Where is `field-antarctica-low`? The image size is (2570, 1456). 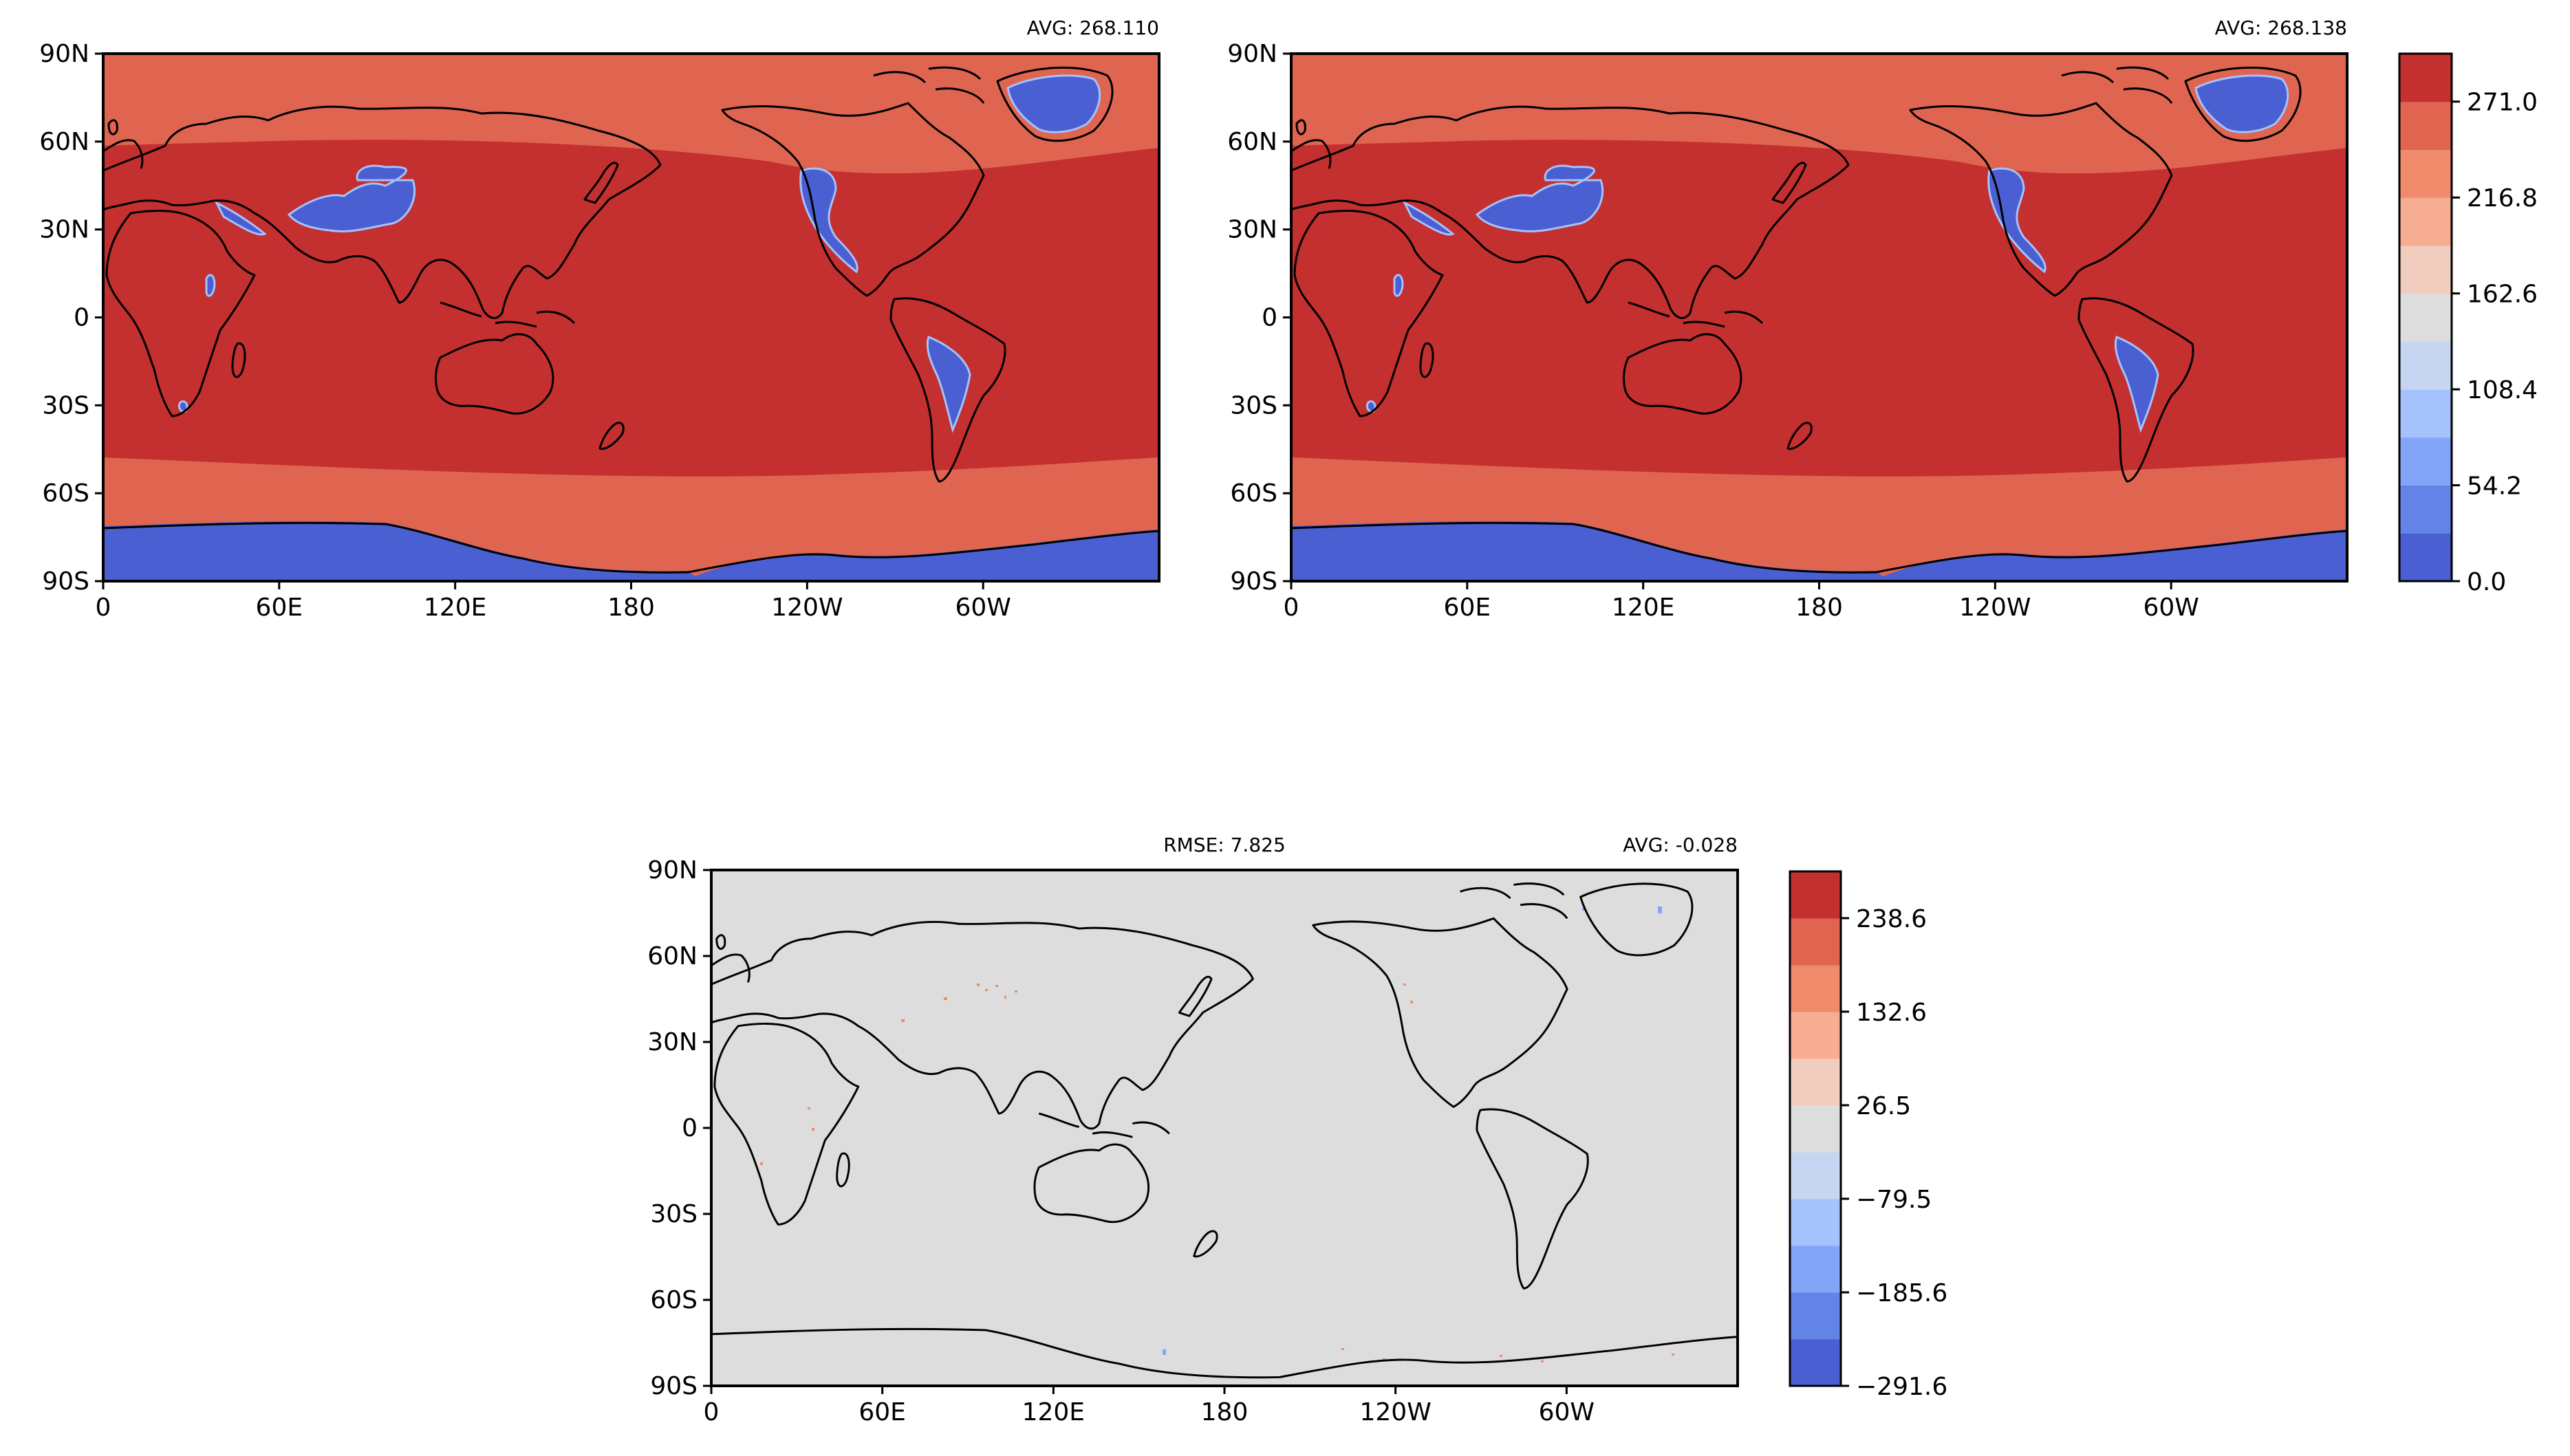 field-antarctica-low is located at coordinates (631, 551).